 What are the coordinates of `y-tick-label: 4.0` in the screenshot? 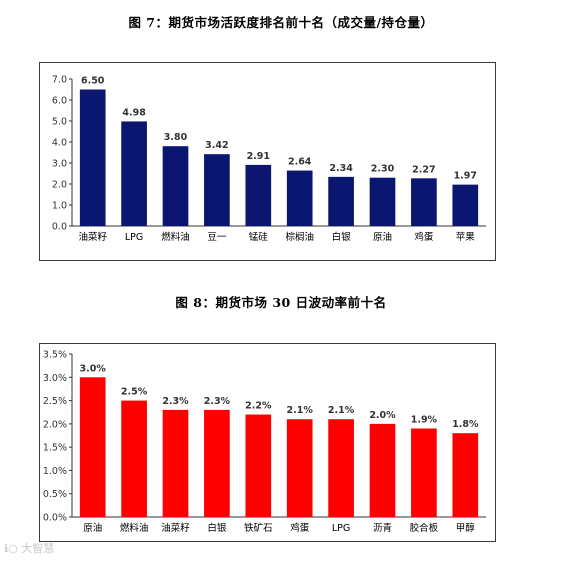 It's located at (59, 143).